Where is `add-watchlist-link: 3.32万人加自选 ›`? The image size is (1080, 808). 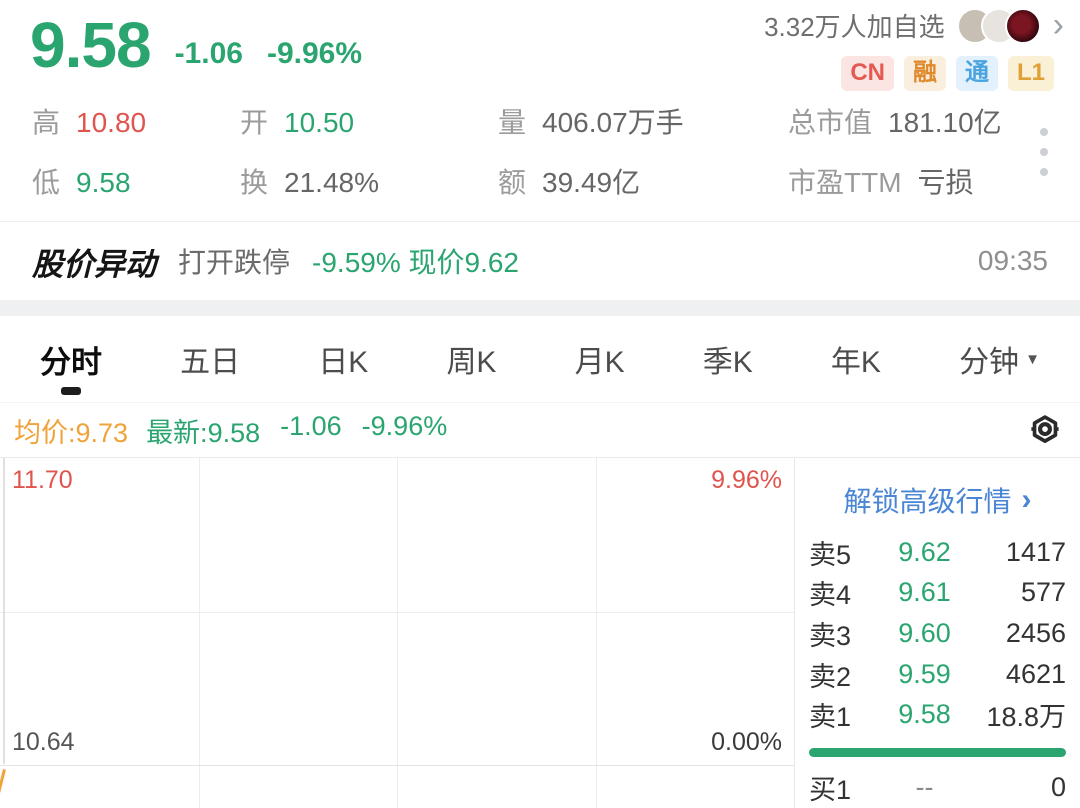
add-watchlist-link: 3.32万人加自选 › is located at coordinates (914, 25).